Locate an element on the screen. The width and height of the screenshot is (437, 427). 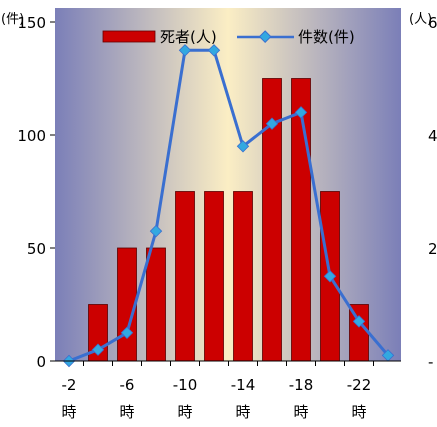
x-tick-label: -22 is located at coordinates (359, 385).